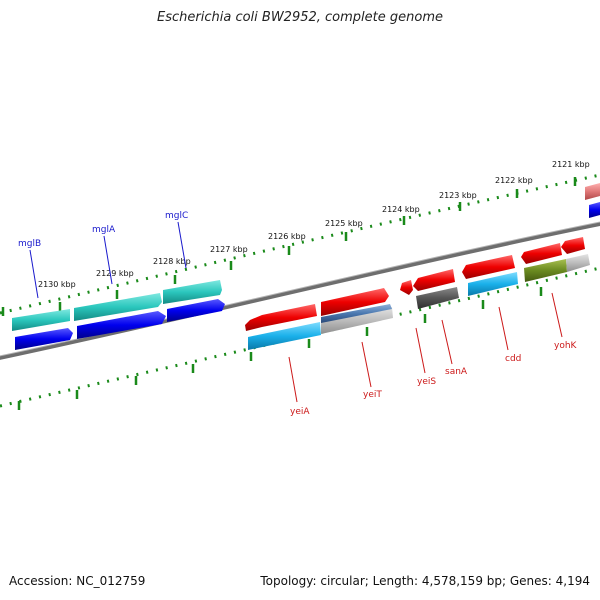 The image size is (600, 600). Describe the element at coordinates (426, 382) in the screenshot. I see `gene-label-yeiS: yeiS` at that location.